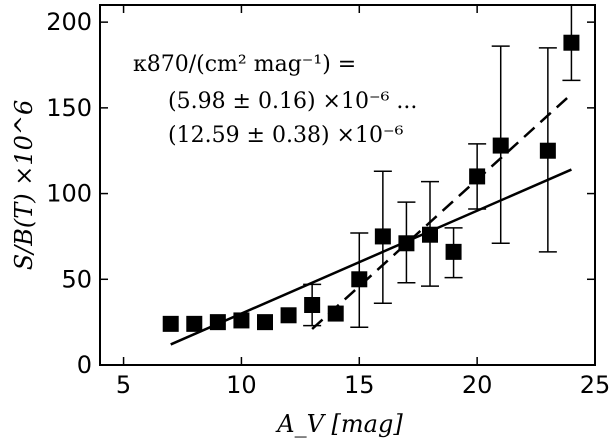  What do you see at coordinates (24, 185) in the screenshot?
I see `y-axis-label: S/B(T) ×10^6` at bounding box center [24, 185].